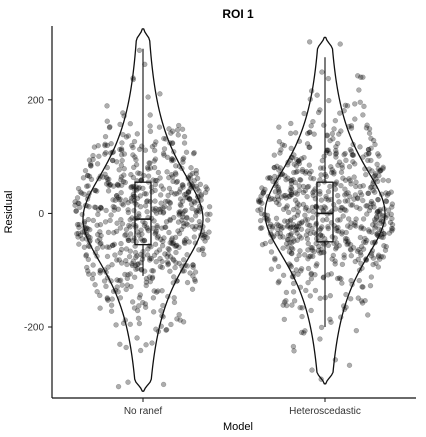 Image resolution: width=426 pixels, height=437 pixels. I want to click on chart-title: ROI 1, so click(238, 14).